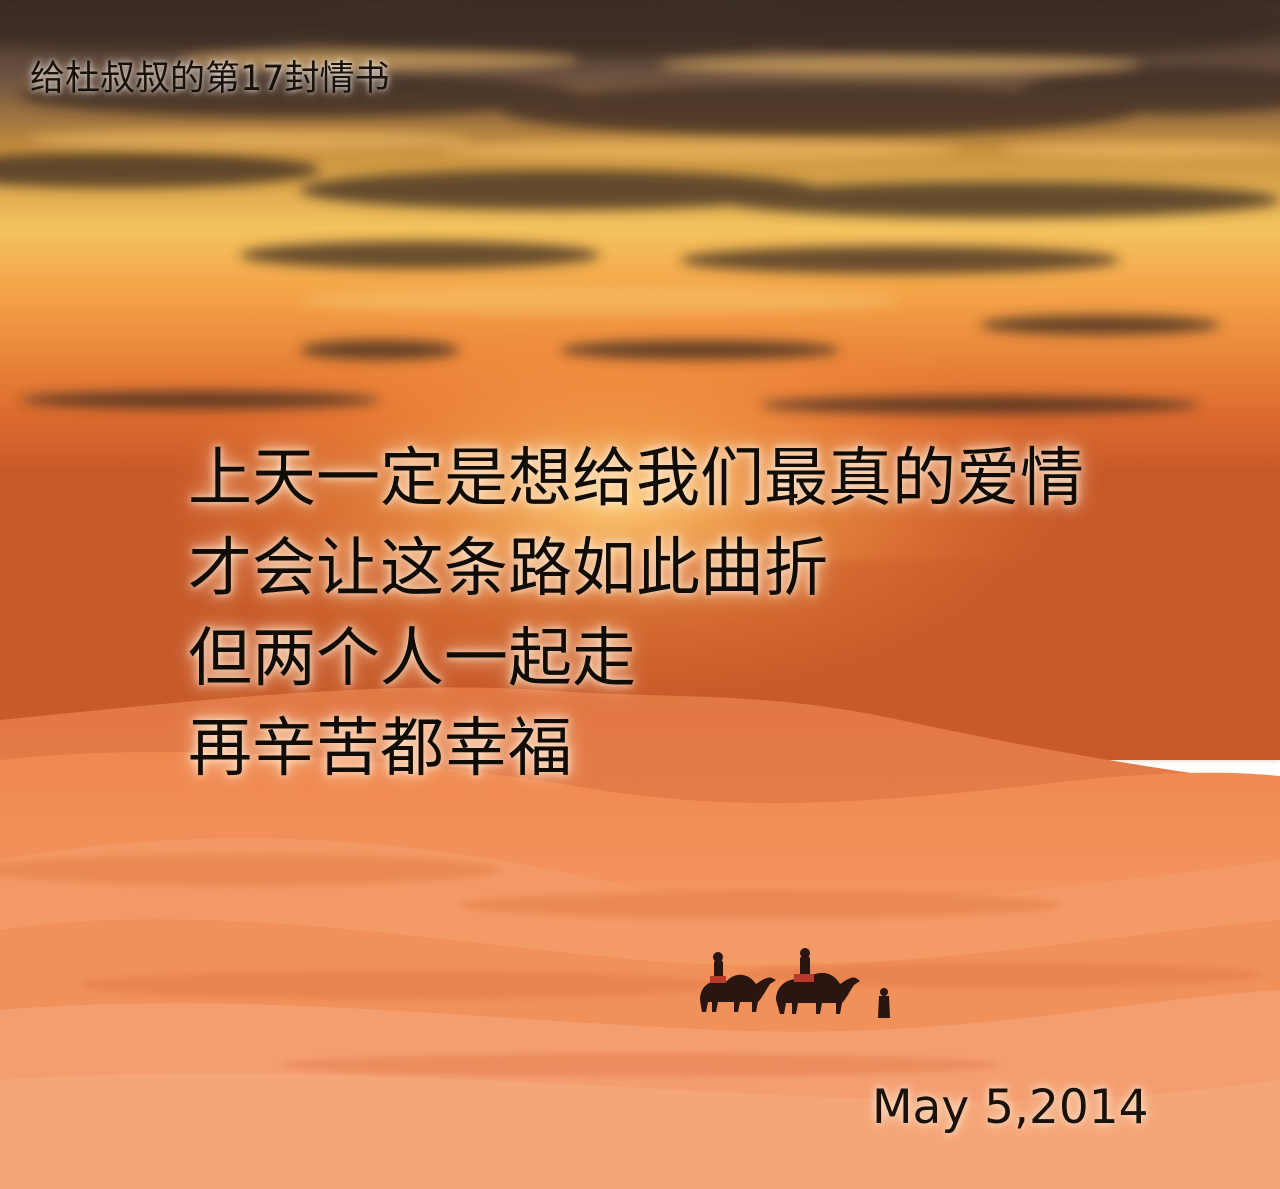 This screenshot has width=1280, height=1189. Describe the element at coordinates (1010, 1107) in the screenshot. I see `date-stamp: May 5,2014` at that location.